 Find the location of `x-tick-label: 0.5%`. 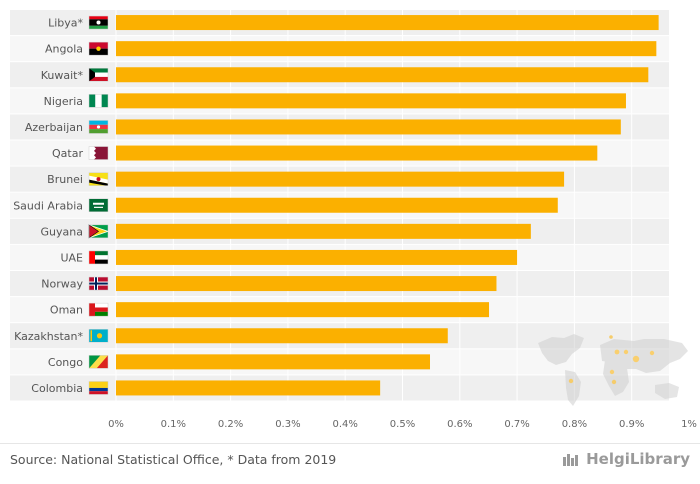

x-tick-label: 0.5% is located at coordinates (402, 424).